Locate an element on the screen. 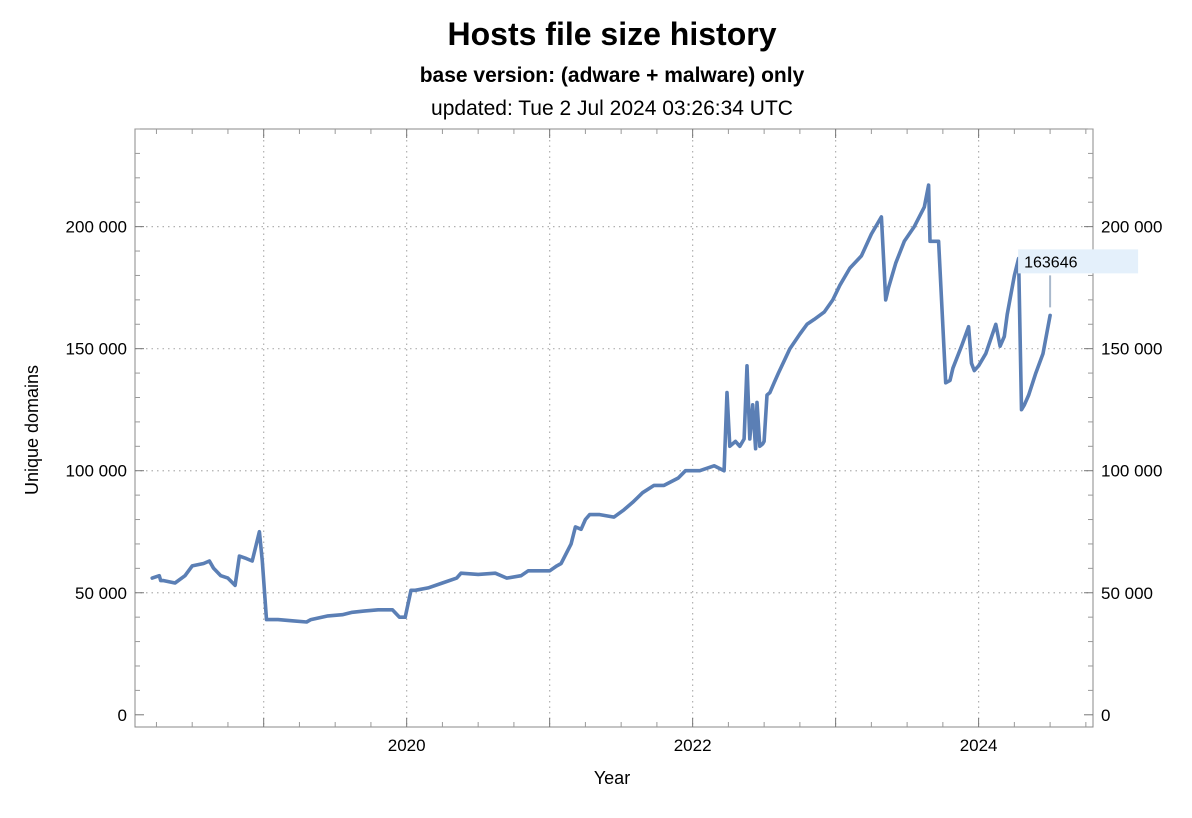 This screenshot has width=1192, height=818. y-tick-label-right: 50 000 is located at coordinates (1127, 593).